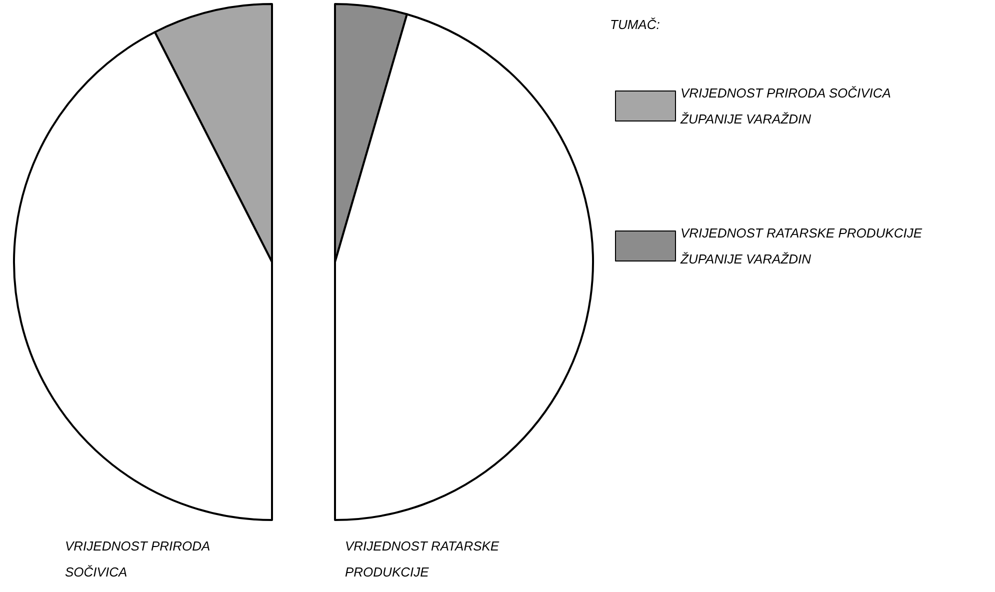 The height and width of the screenshot is (592, 995). I want to click on text: VRIJEDNOST PRIRODA SOČIVICA, so click(139, 559).